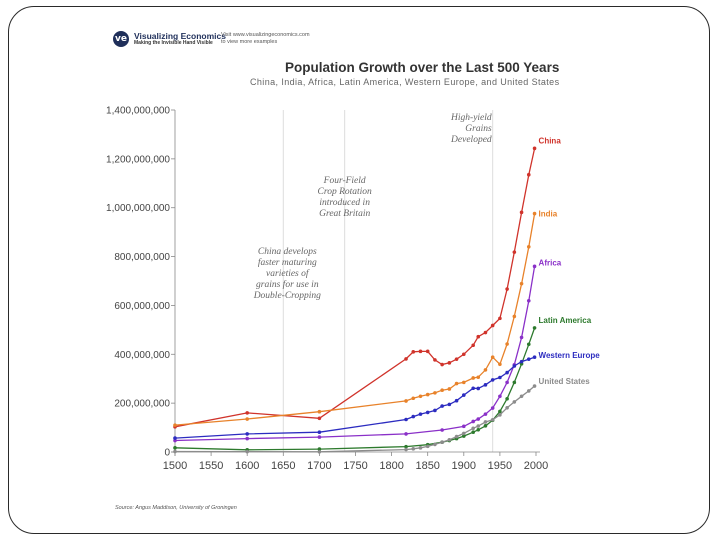 This screenshot has width=720, height=540. I want to click on series-line-western-europe, so click(354, 397).